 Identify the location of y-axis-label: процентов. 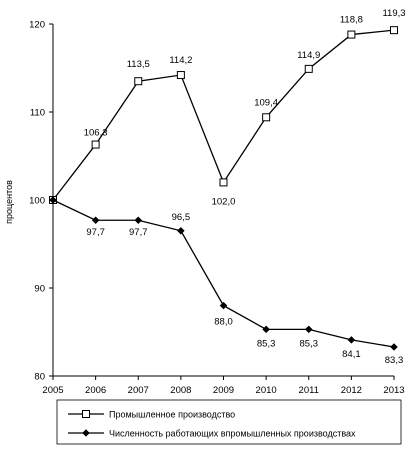
(9, 202).